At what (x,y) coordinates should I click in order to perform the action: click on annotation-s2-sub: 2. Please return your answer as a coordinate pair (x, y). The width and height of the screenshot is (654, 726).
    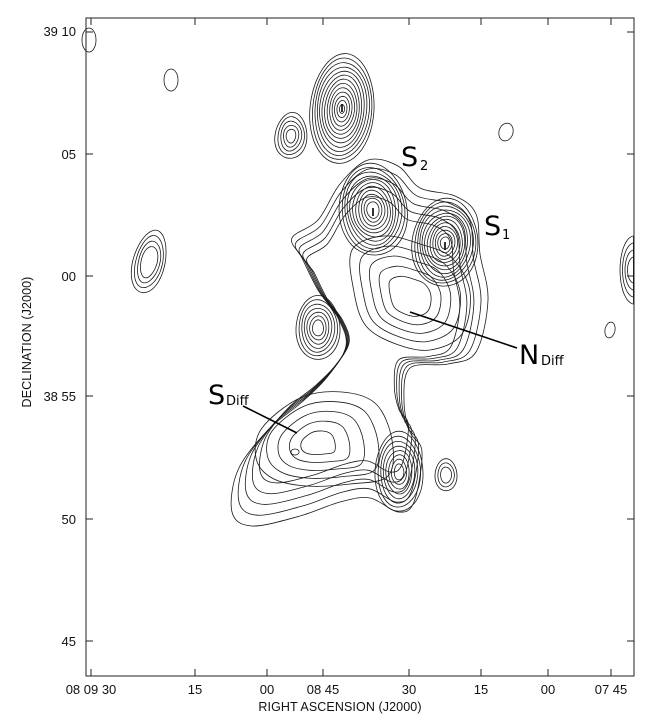
    Looking at the image, I should click on (424, 166).